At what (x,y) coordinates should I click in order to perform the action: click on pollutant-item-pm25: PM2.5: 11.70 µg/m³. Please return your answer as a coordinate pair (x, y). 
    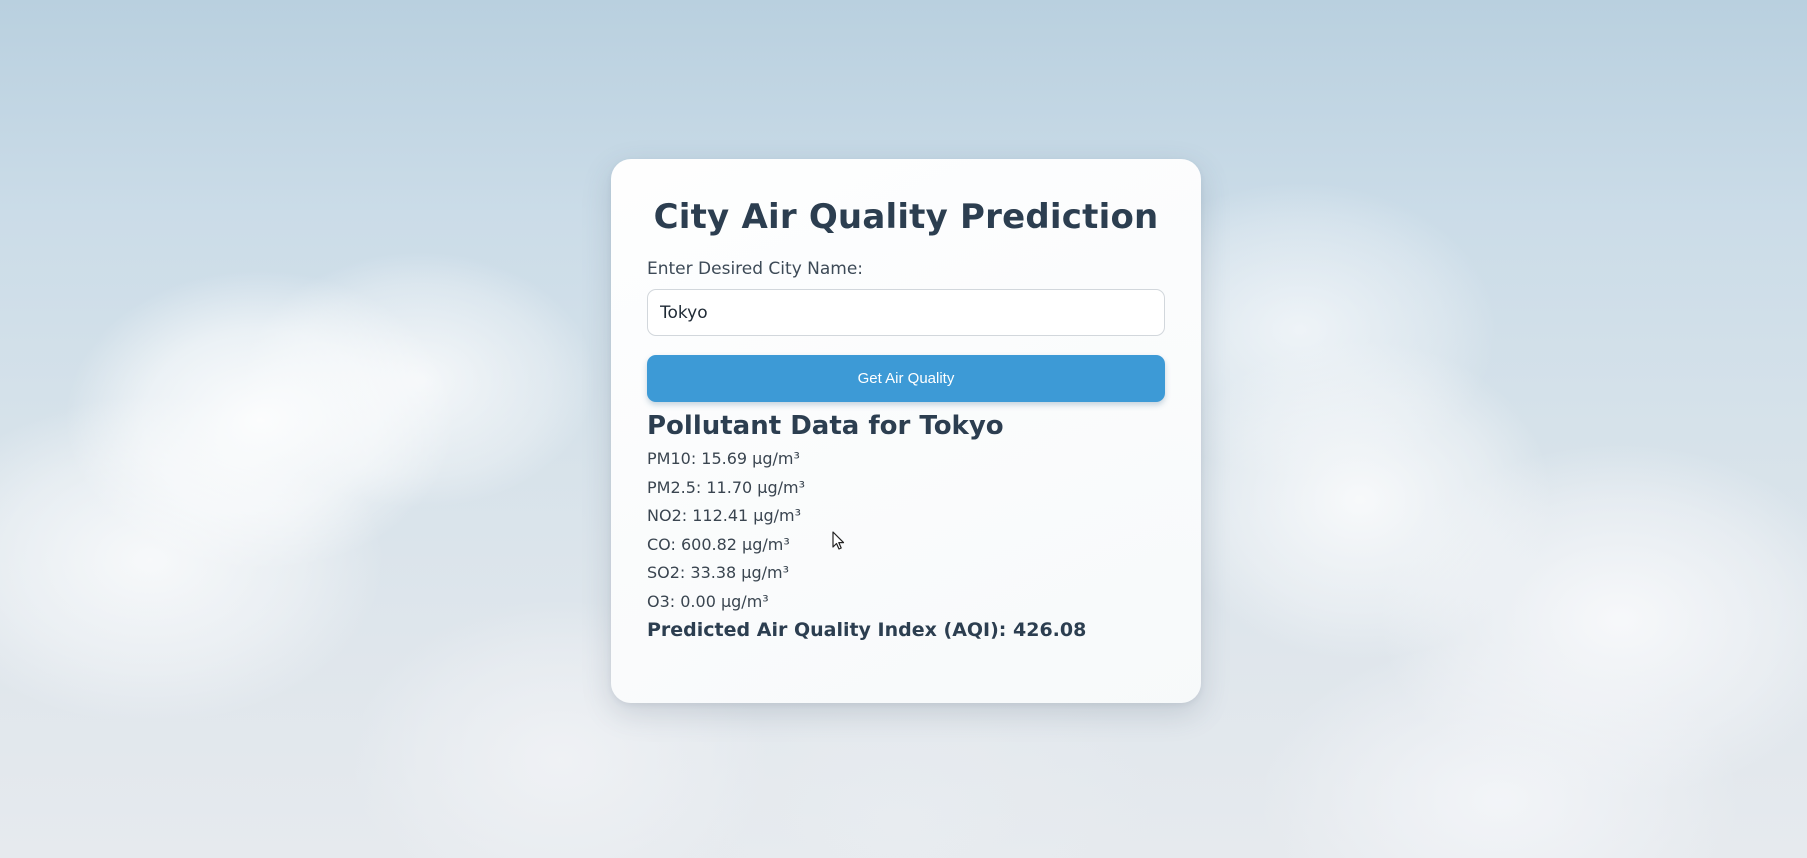
    Looking at the image, I should click on (726, 487).